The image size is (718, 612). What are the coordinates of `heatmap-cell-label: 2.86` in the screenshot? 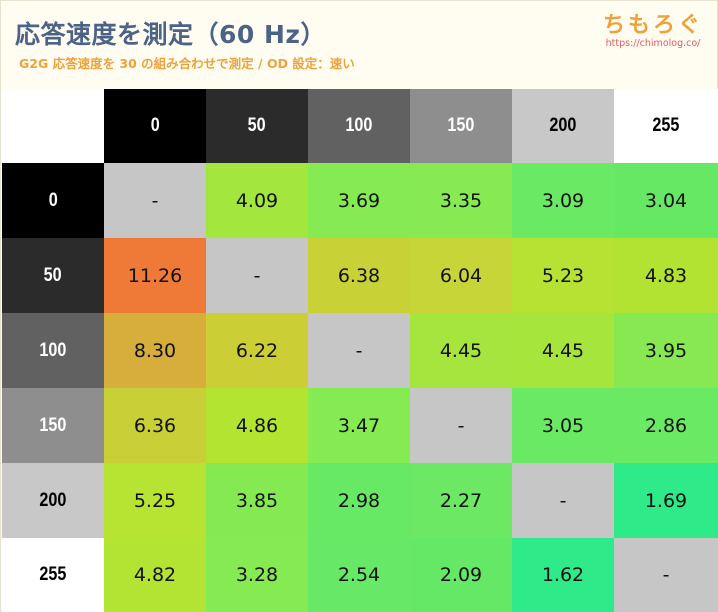 It's located at (666, 425).